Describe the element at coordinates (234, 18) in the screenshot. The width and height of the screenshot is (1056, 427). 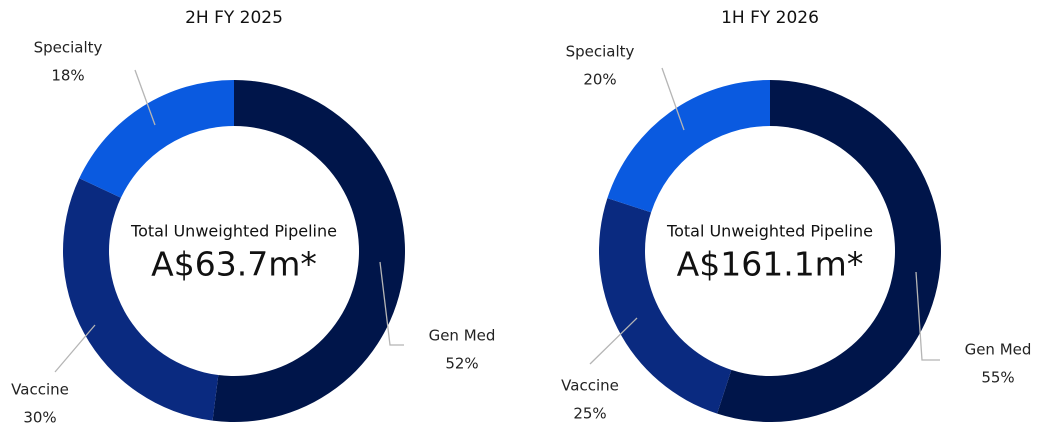
I see `chart-title: 2H FY 2025` at that location.